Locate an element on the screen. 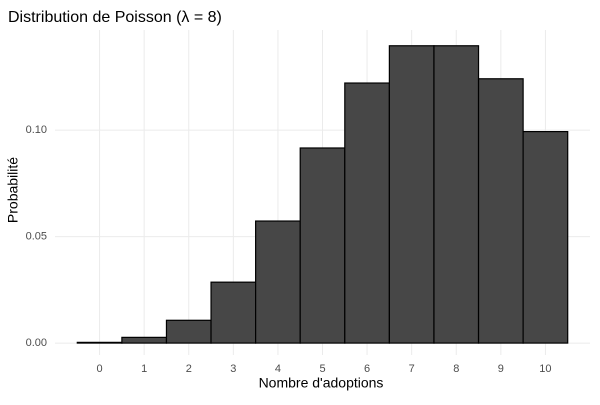  x-tick-label: 1 is located at coordinates (144, 369).